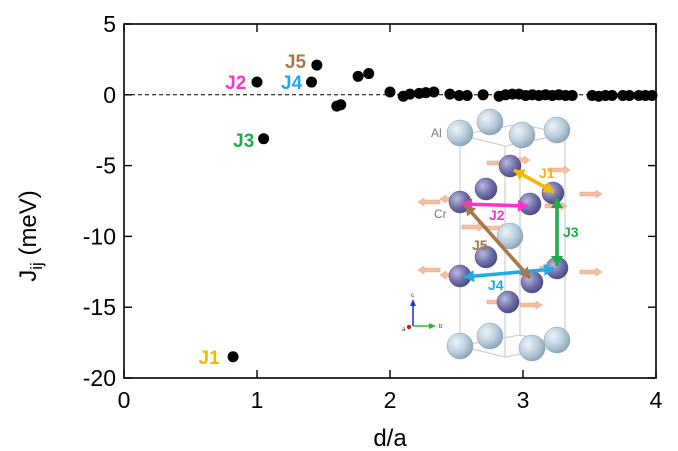  I want to click on exchange-bonds, so click(512, 225).